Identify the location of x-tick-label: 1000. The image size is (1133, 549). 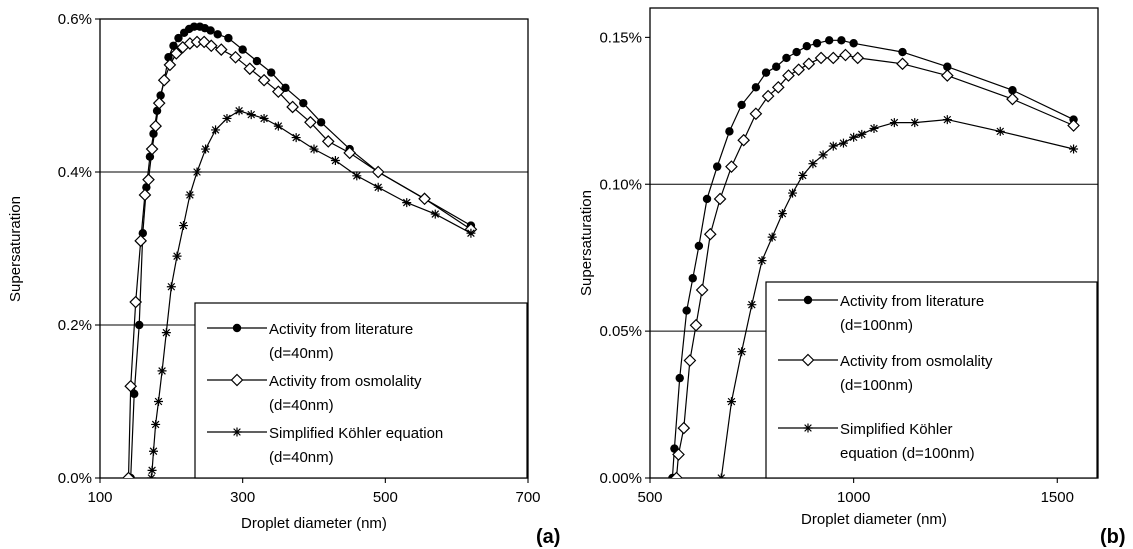
(853, 497).